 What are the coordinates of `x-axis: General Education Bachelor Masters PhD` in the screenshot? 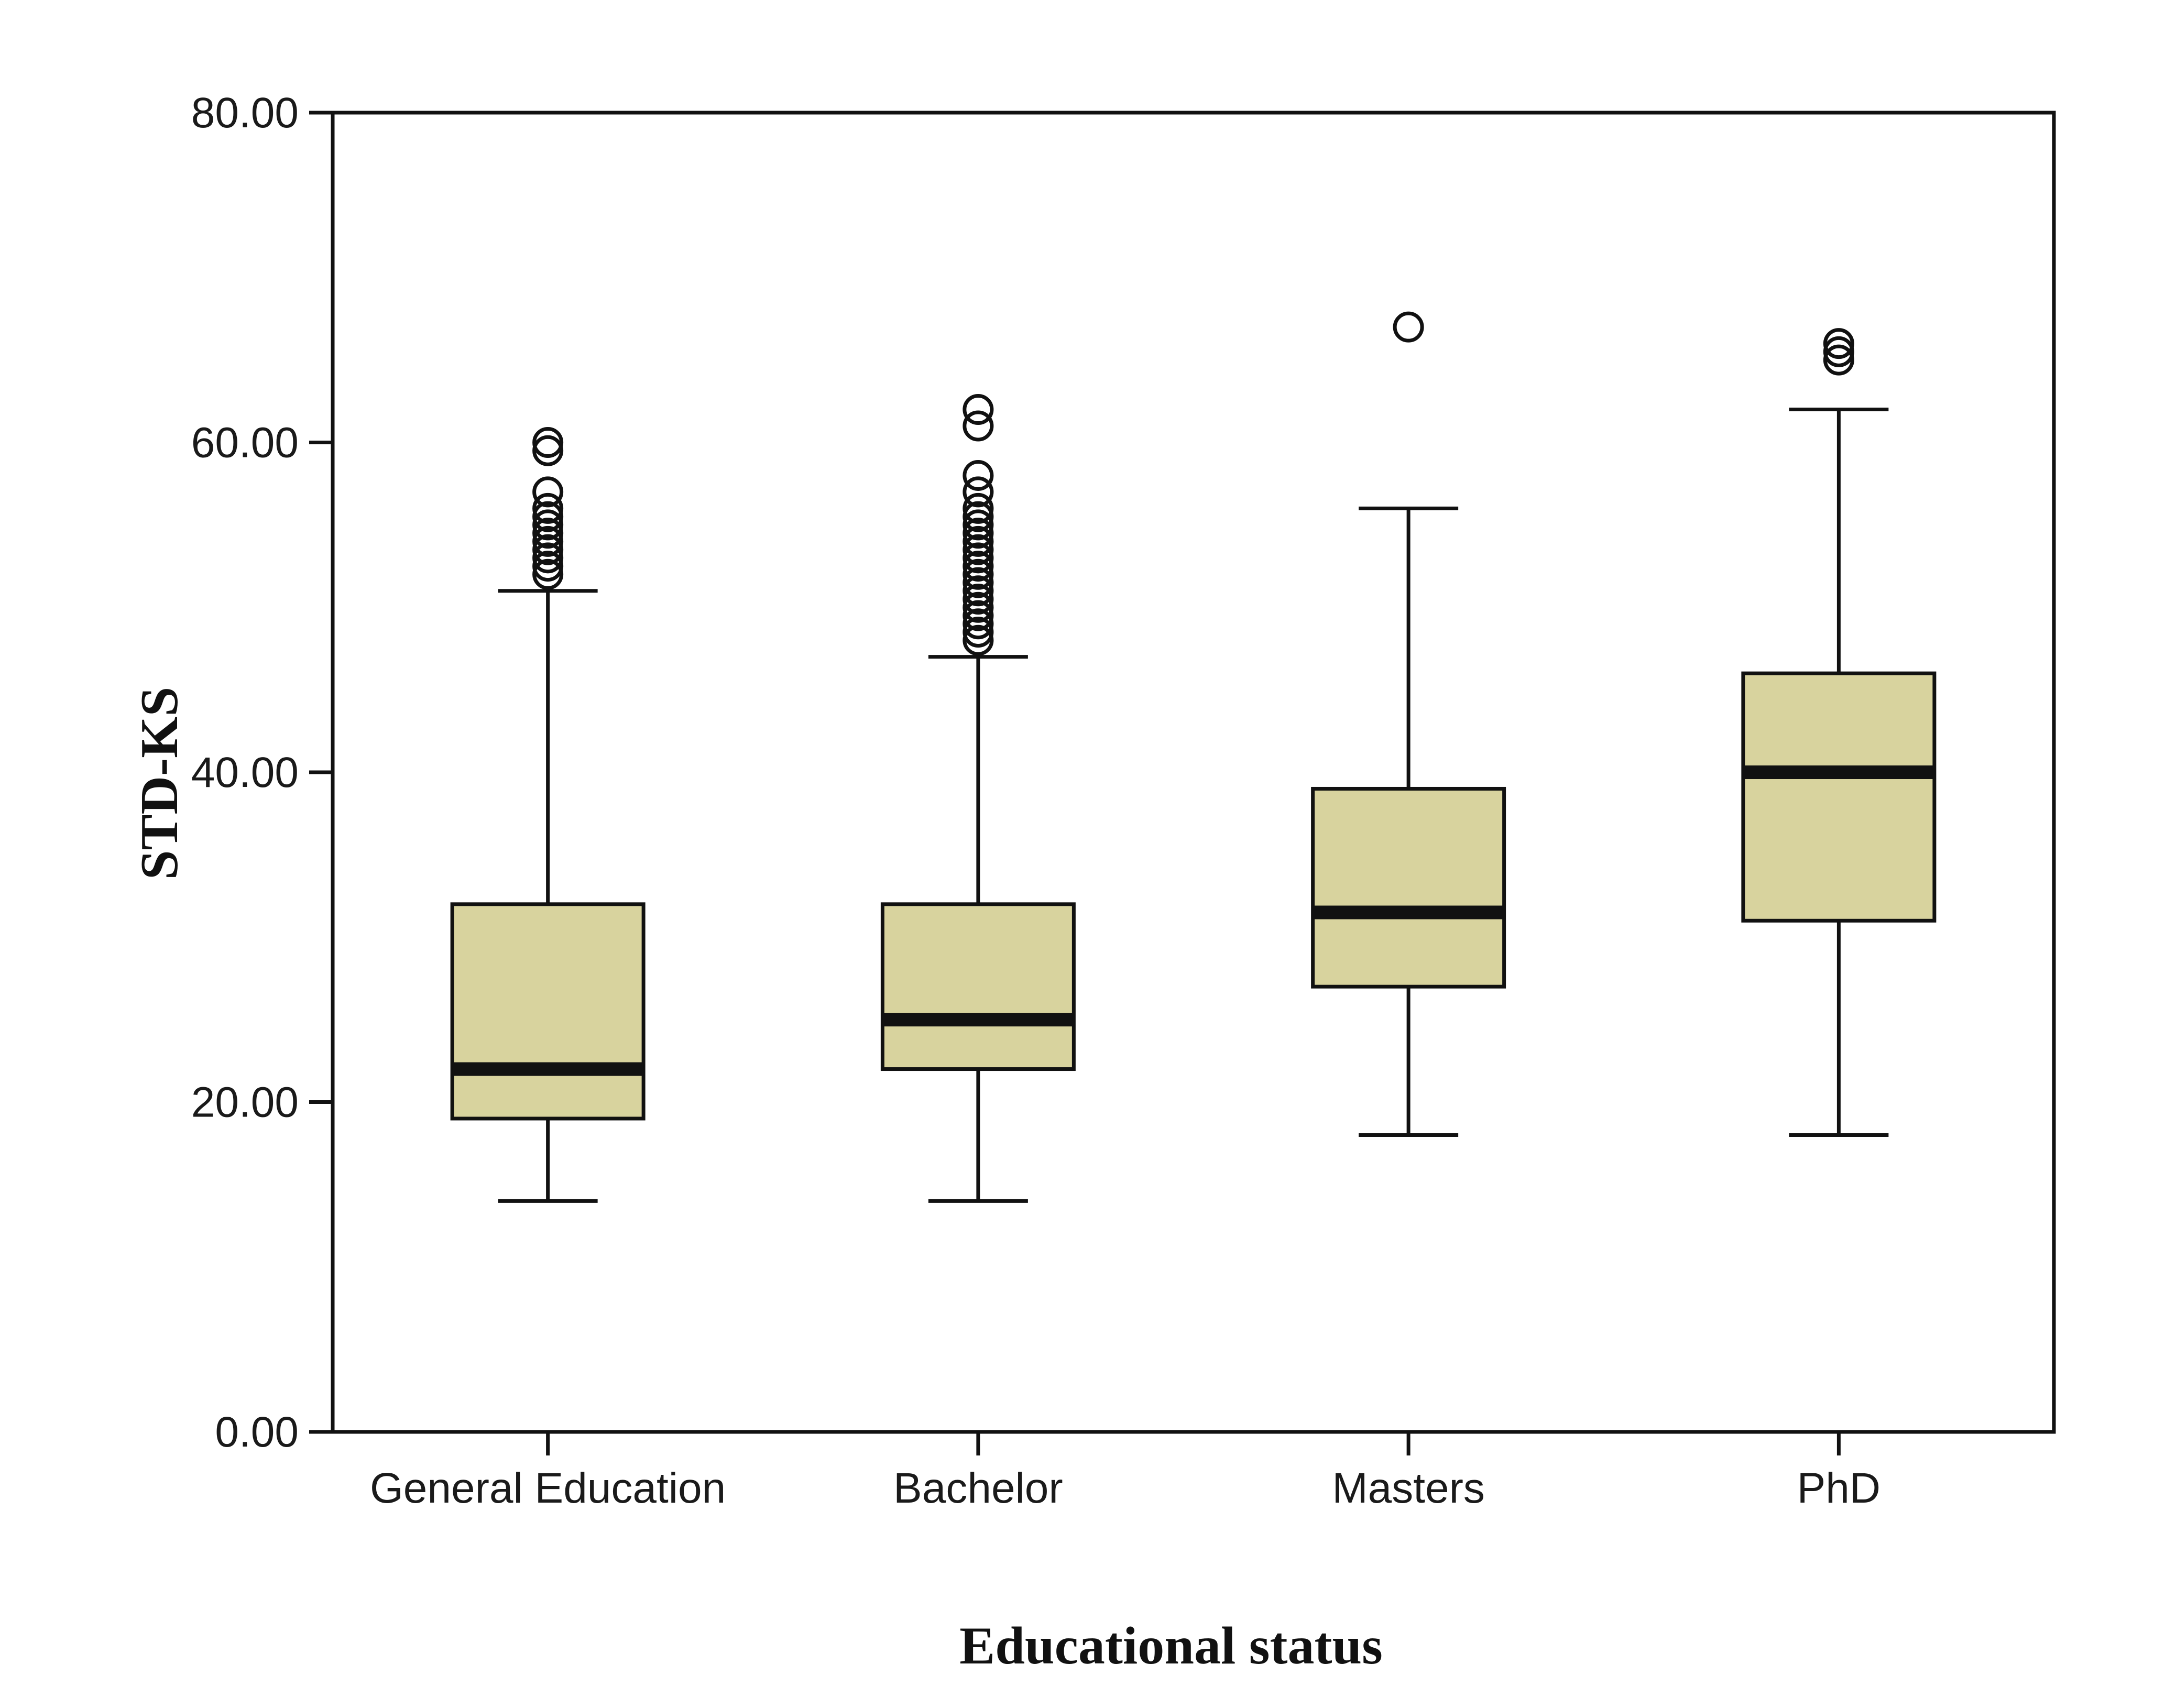 It's located at (1125, 1472).